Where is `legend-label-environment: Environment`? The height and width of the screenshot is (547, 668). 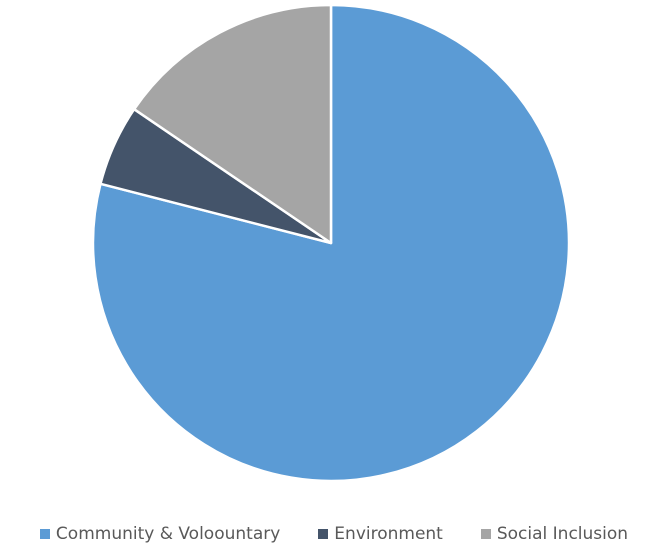
legend-label-environment: Environment is located at coordinates (388, 534).